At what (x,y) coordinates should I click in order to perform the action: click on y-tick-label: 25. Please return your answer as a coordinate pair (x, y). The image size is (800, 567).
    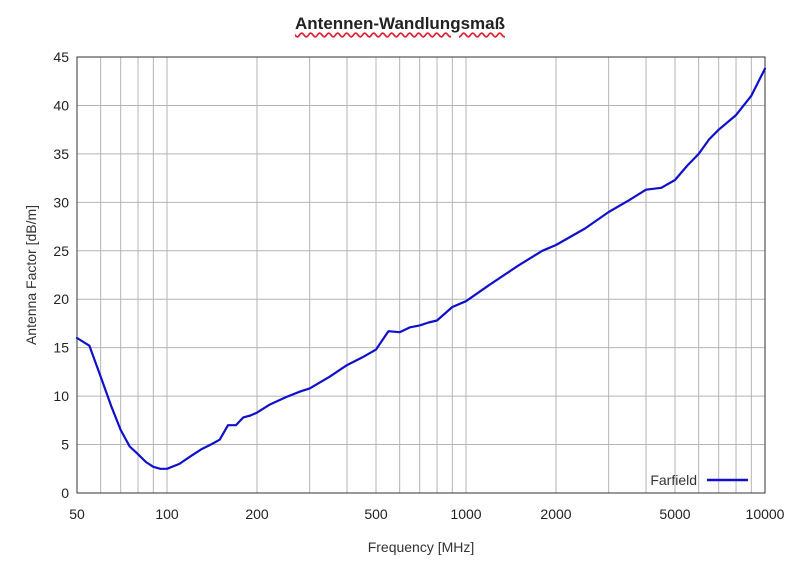
    Looking at the image, I should click on (61, 251).